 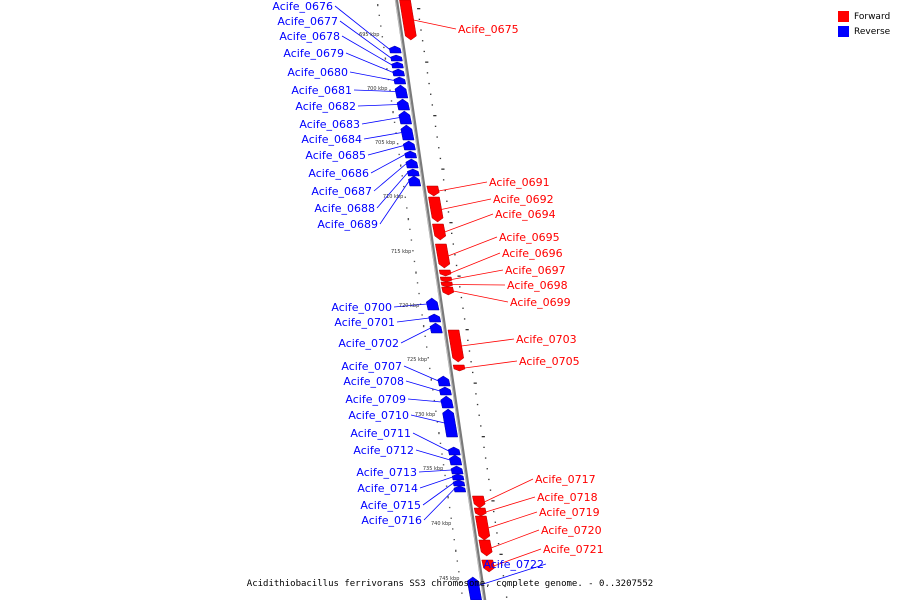 What do you see at coordinates (375, 399) in the screenshot?
I see `gene-label: Acife_0709` at bounding box center [375, 399].